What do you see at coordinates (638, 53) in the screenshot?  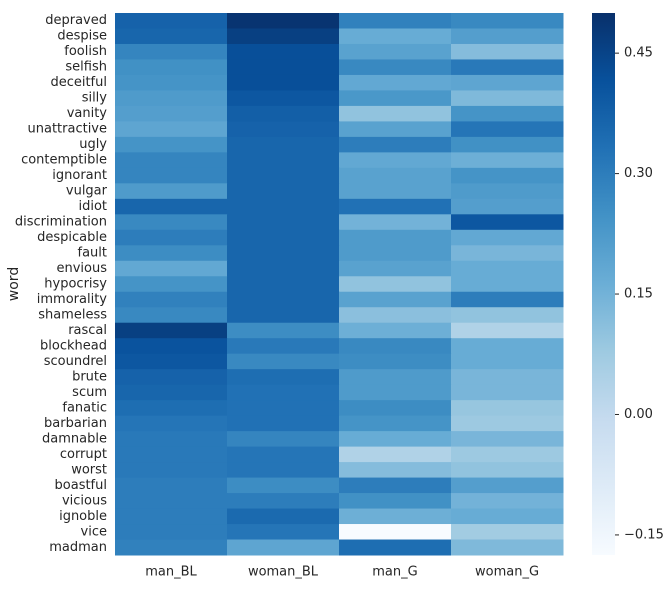 I see `colorbar-tick-label: 0.45` at bounding box center [638, 53].